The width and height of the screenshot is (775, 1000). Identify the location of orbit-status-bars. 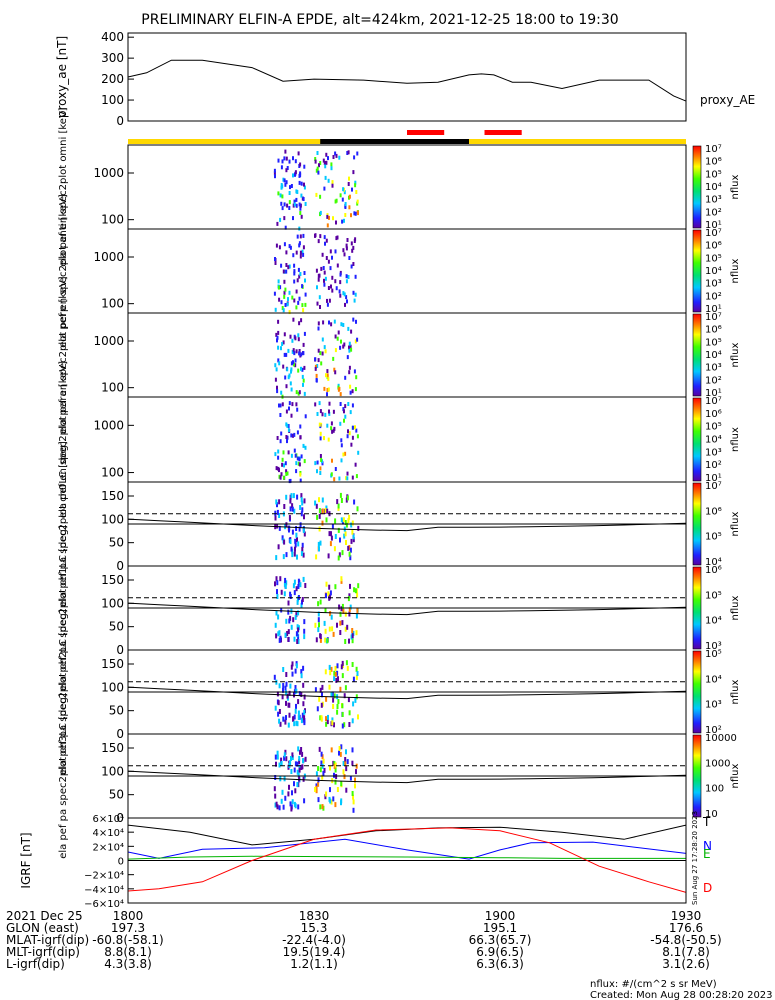
(407, 137).